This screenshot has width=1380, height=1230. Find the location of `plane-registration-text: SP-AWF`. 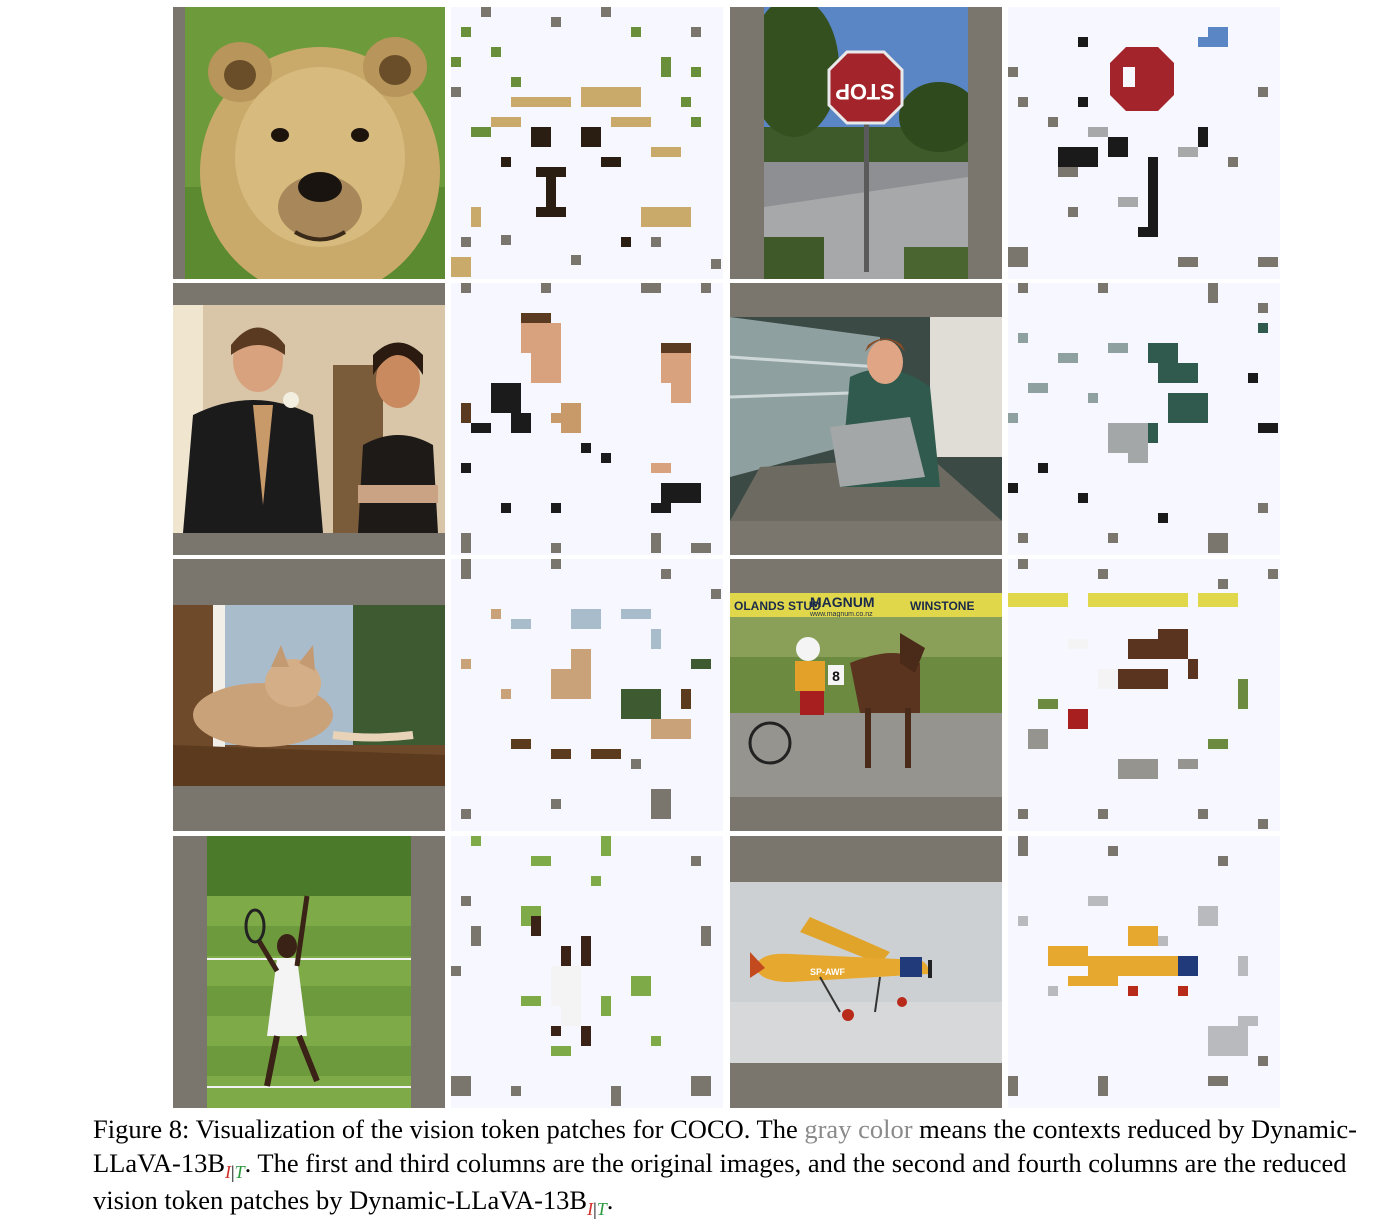

plane-registration-text: SP-AWF is located at coordinates (828, 972).